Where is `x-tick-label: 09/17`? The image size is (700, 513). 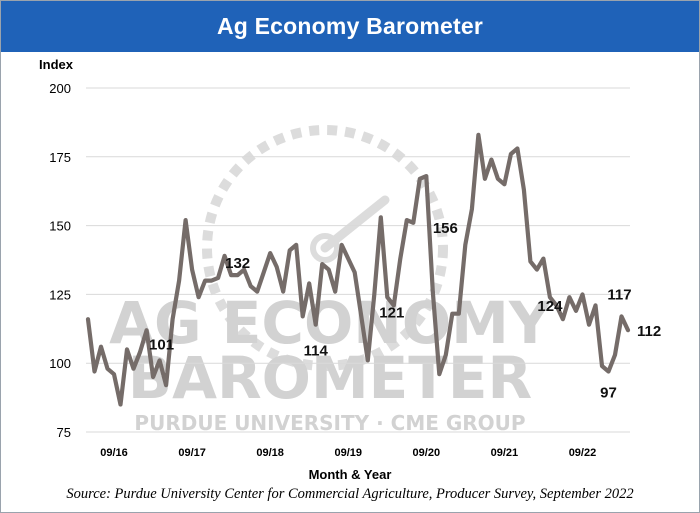 x-tick-label: 09/17 is located at coordinates (192, 453).